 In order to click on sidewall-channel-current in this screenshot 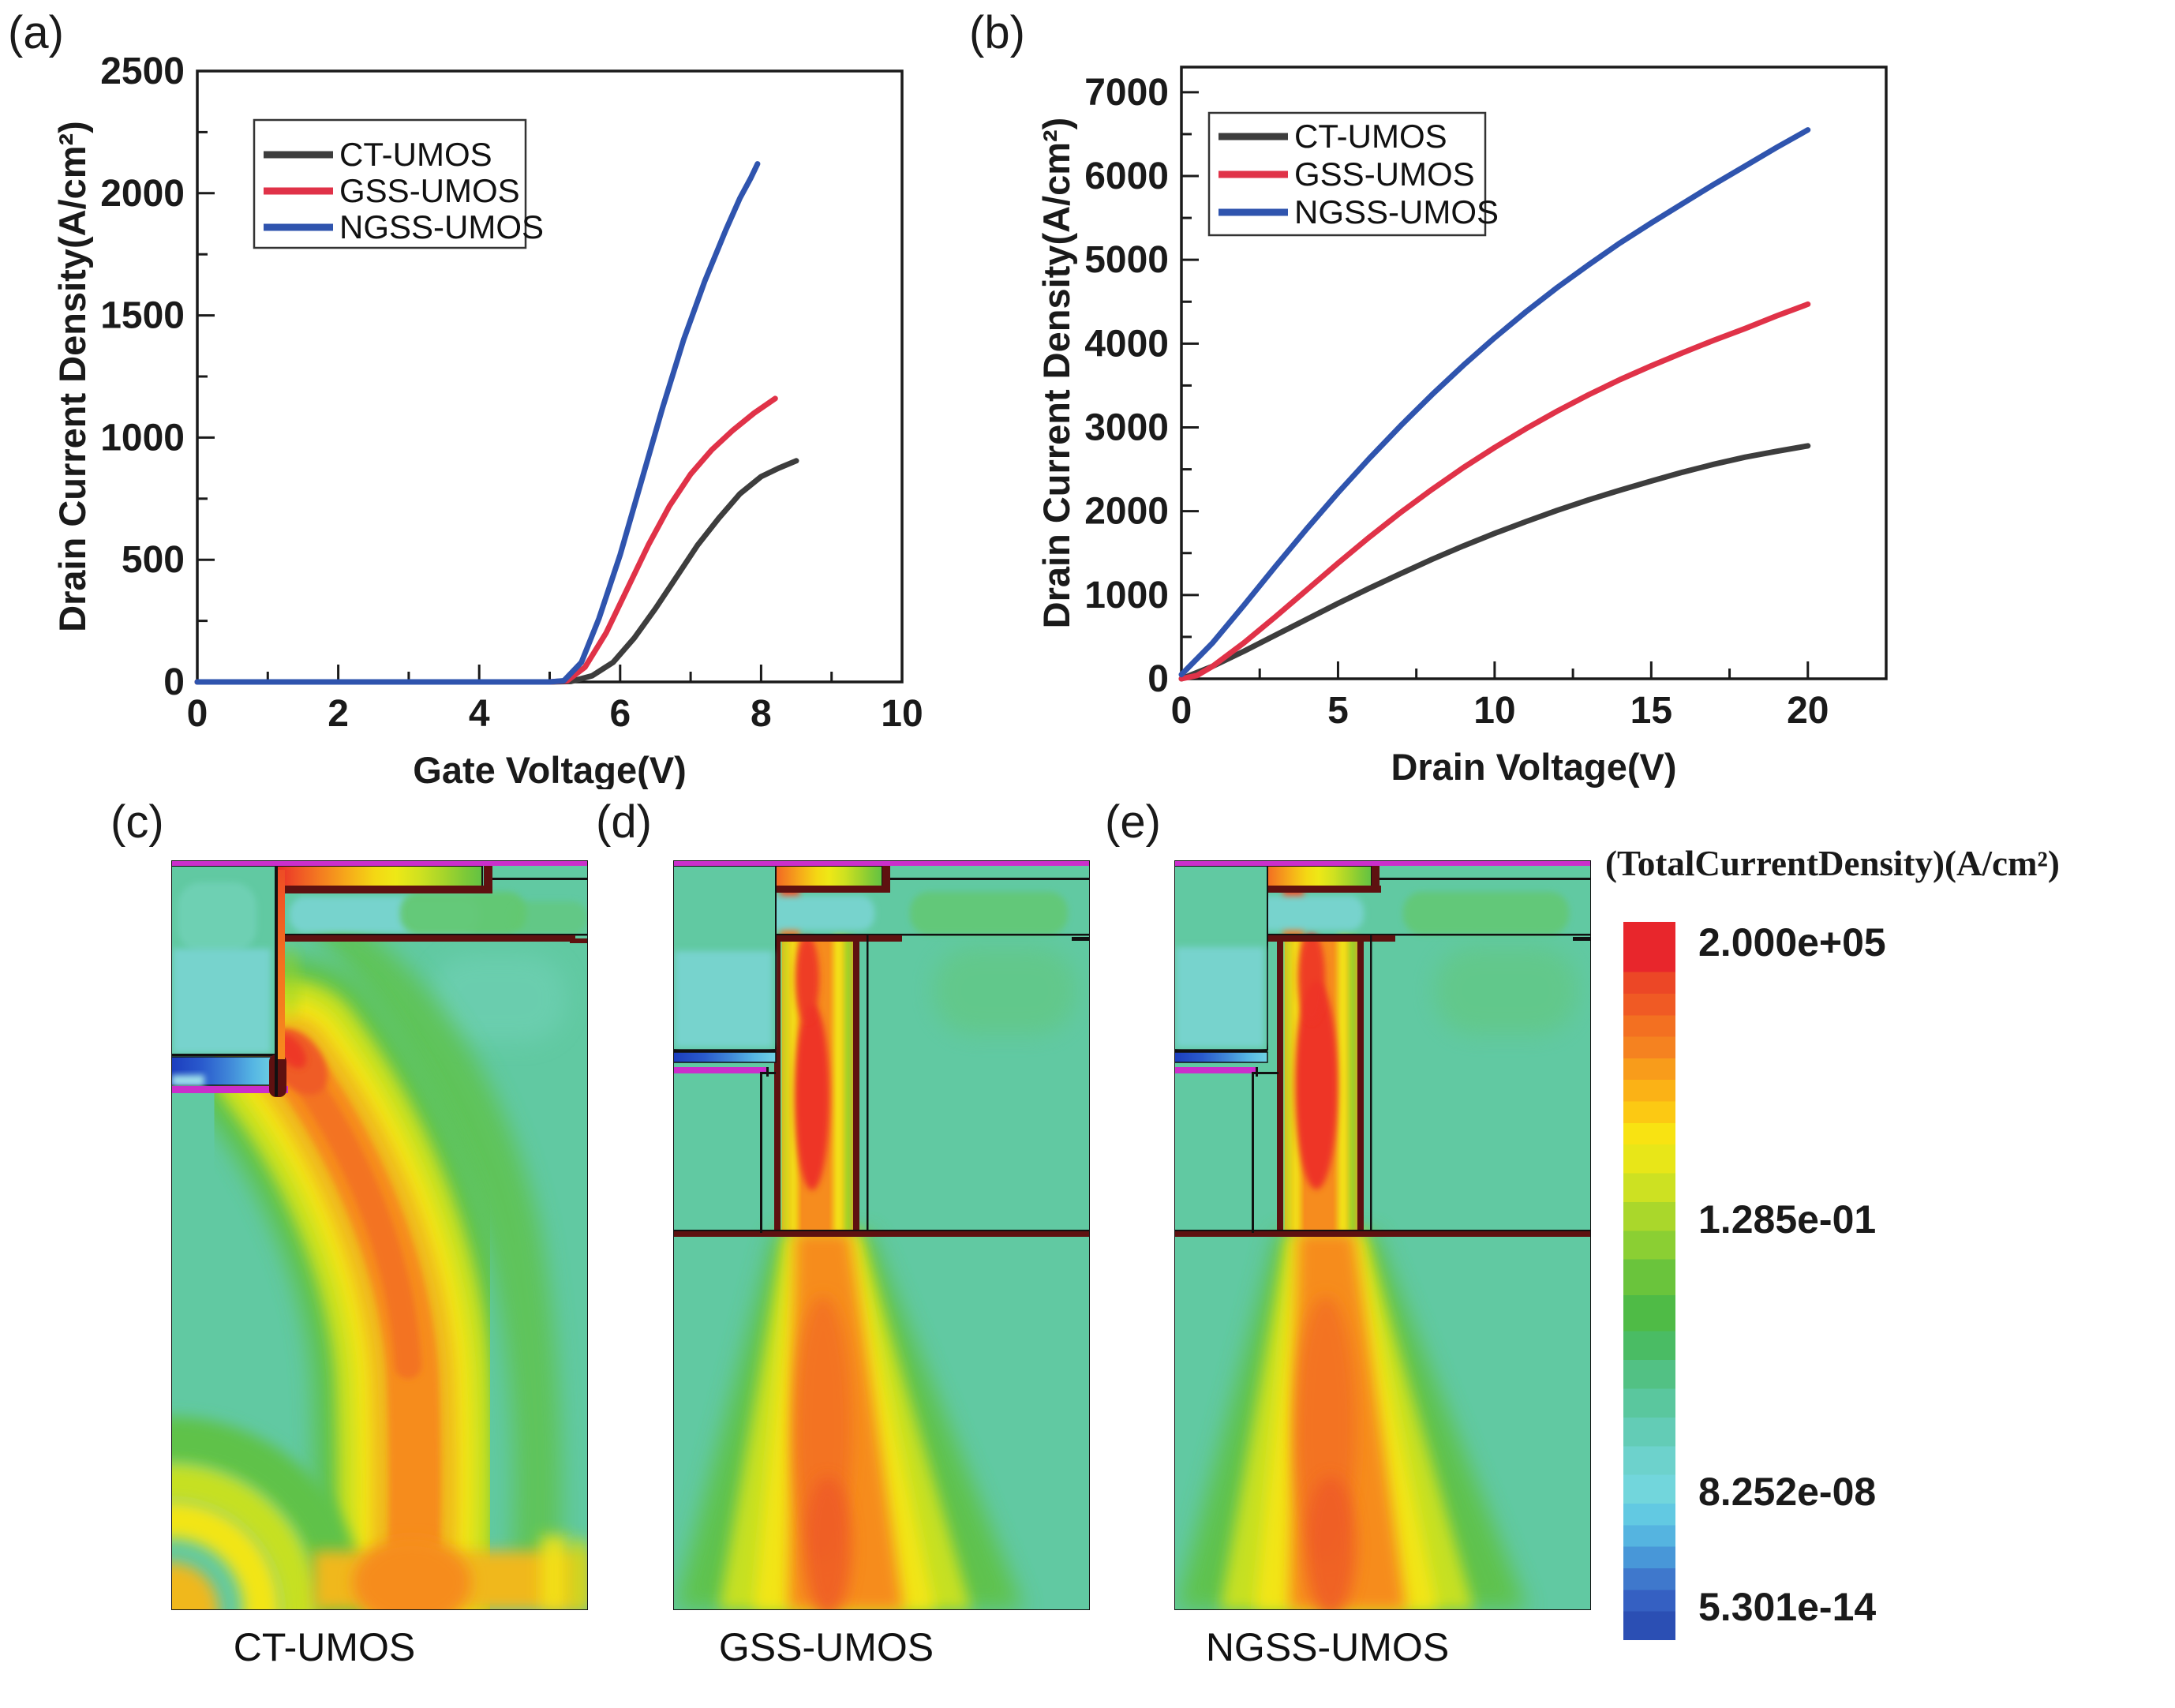, I will do `click(281, 965)`.